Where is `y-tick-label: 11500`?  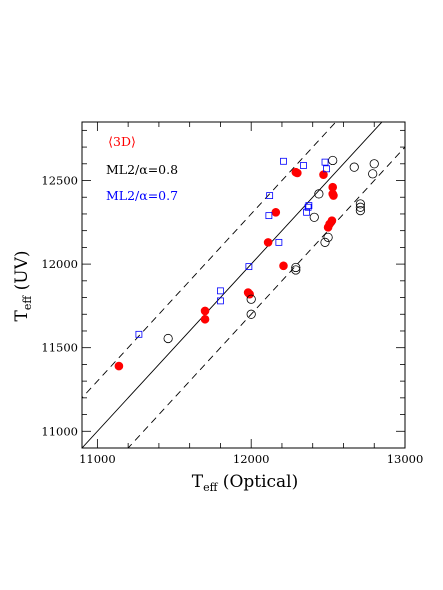 y-tick-label: 11500 is located at coordinates (59, 348).